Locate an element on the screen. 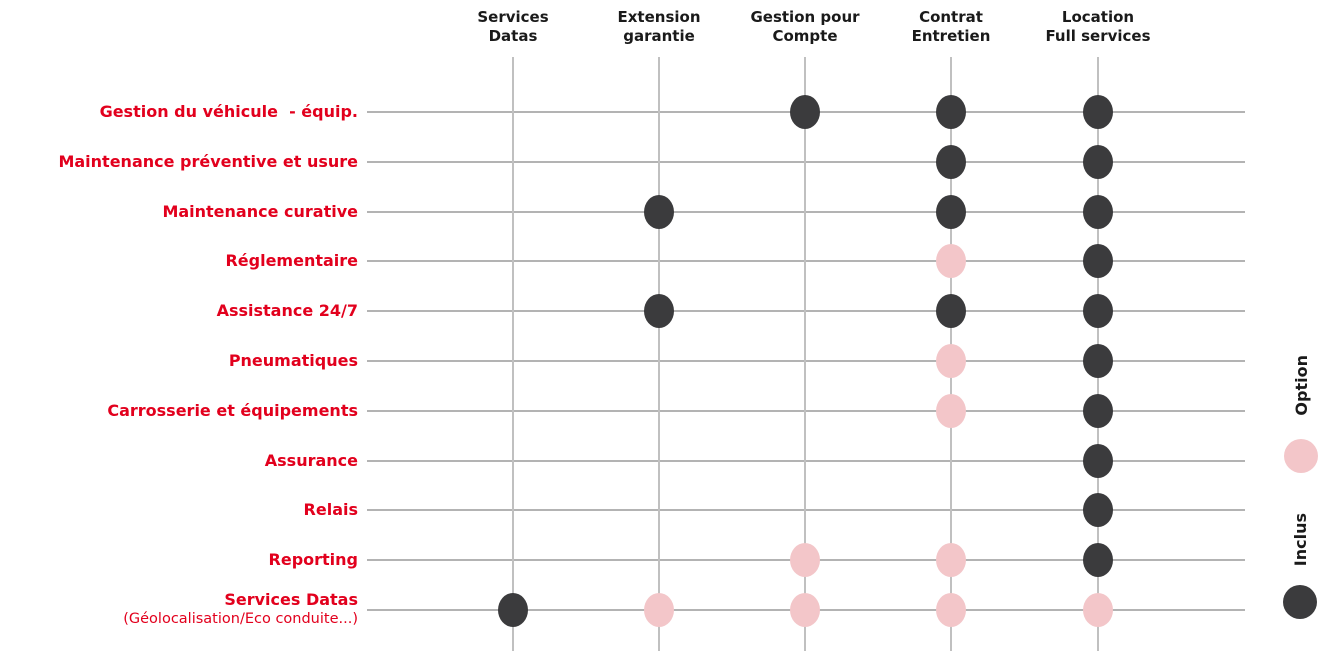 Image resolution: width=1331 pixels, height=653 pixels. column-header-line: Entretien is located at coordinates (951, 36).